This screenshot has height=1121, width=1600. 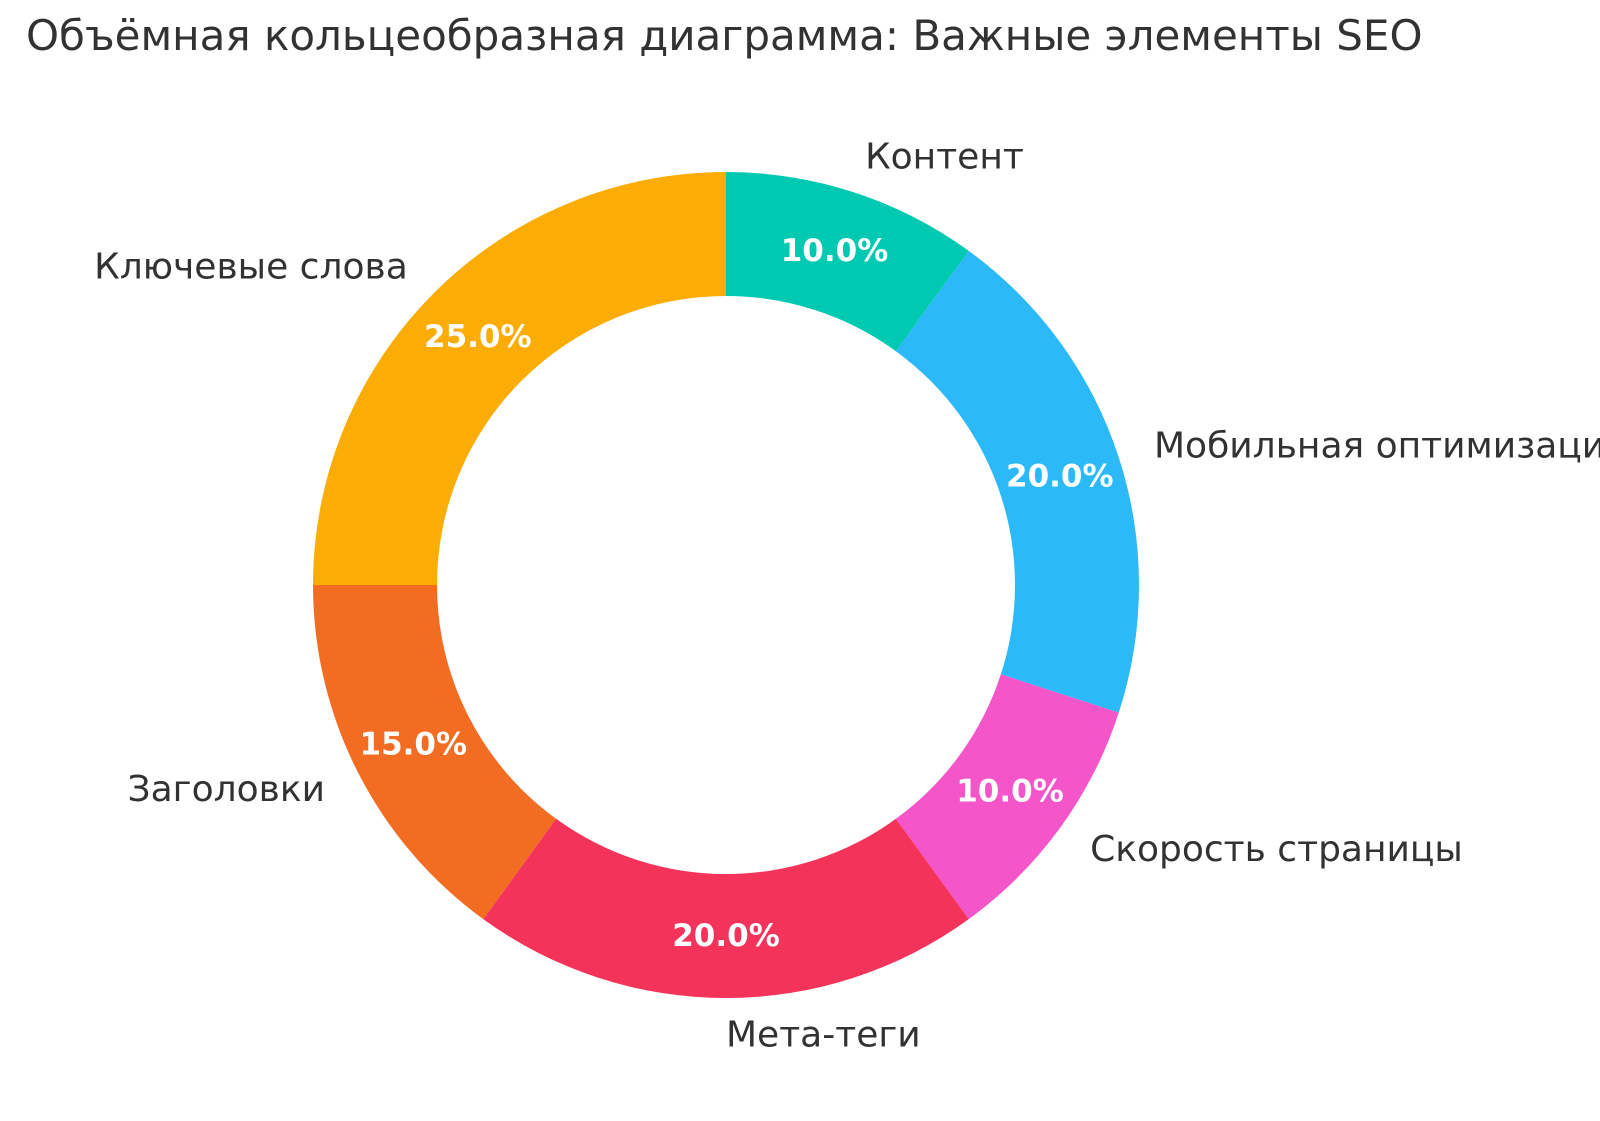 What do you see at coordinates (835, 251) in the screenshot?
I see `slice-percent-label-1: 10.0%` at bounding box center [835, 251].